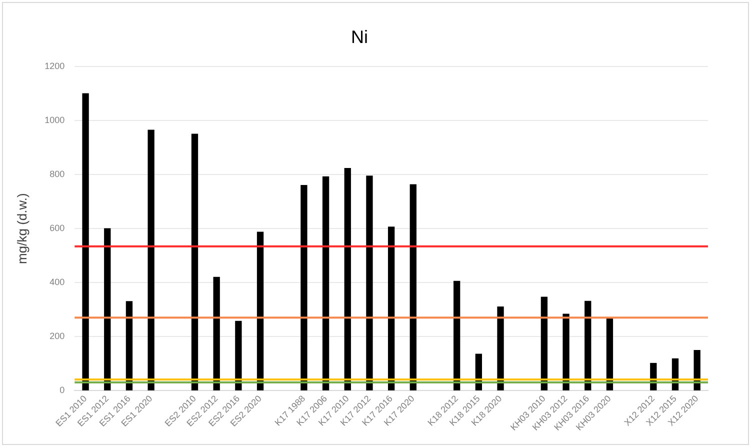 This screenshot has height=447, width=751. What do you see at coordinates (57, 282) in the screenshot?
I see `y-tick-label: 400` at bounding box center [57, 282].